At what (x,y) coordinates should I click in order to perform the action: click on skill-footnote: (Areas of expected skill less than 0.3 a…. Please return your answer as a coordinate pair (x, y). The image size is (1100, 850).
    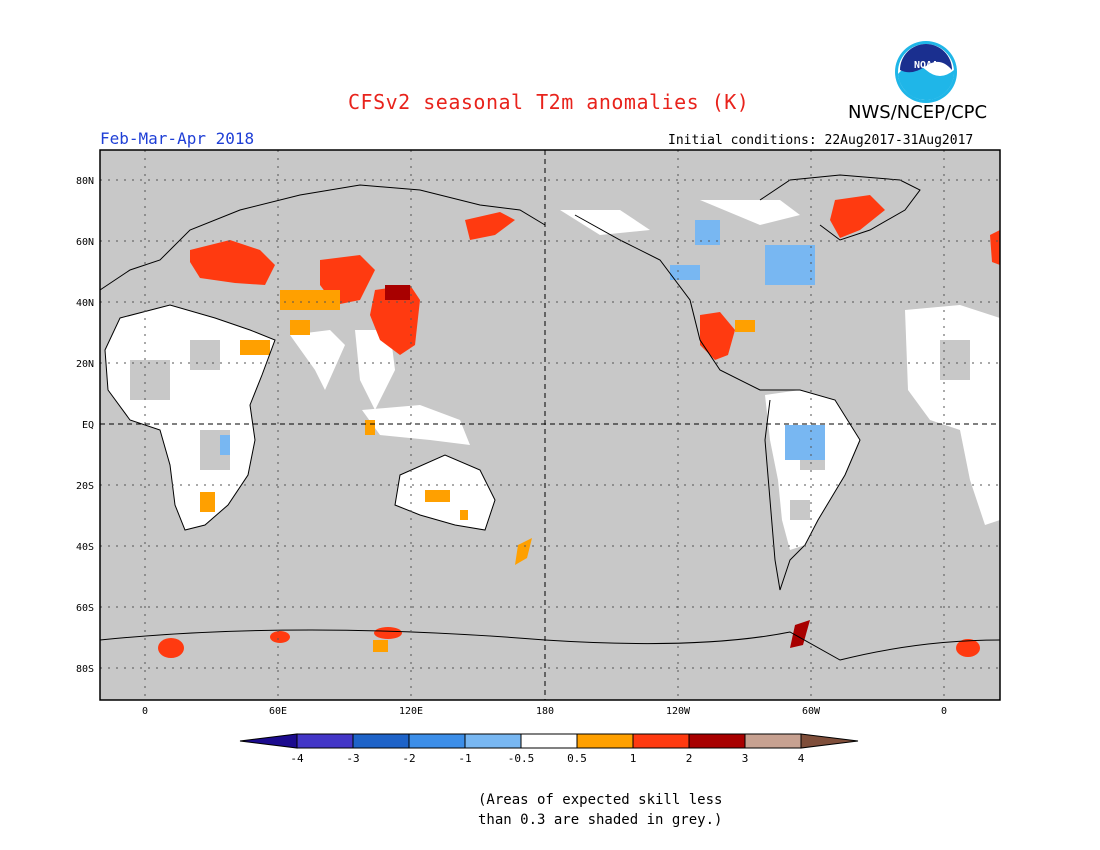
    Looking at the image, I should click on (600, 810).